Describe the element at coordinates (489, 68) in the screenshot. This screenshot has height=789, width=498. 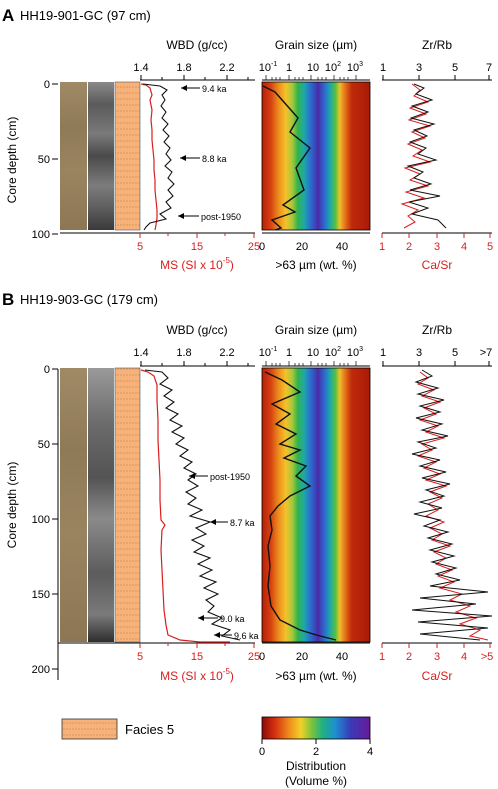
I see `zr-rb-tick: 7` at that location.